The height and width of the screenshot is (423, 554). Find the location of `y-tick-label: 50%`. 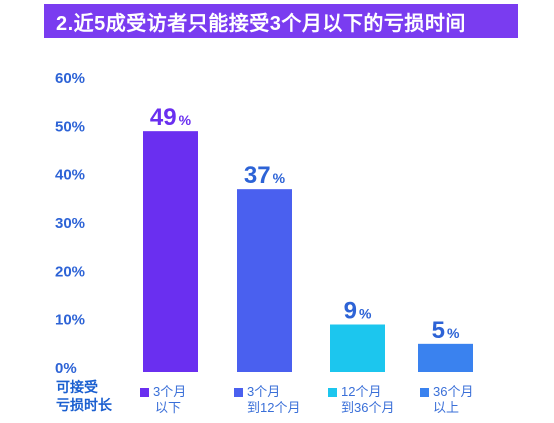

y-tick-label: 50% is located at coordinates (70, 126).